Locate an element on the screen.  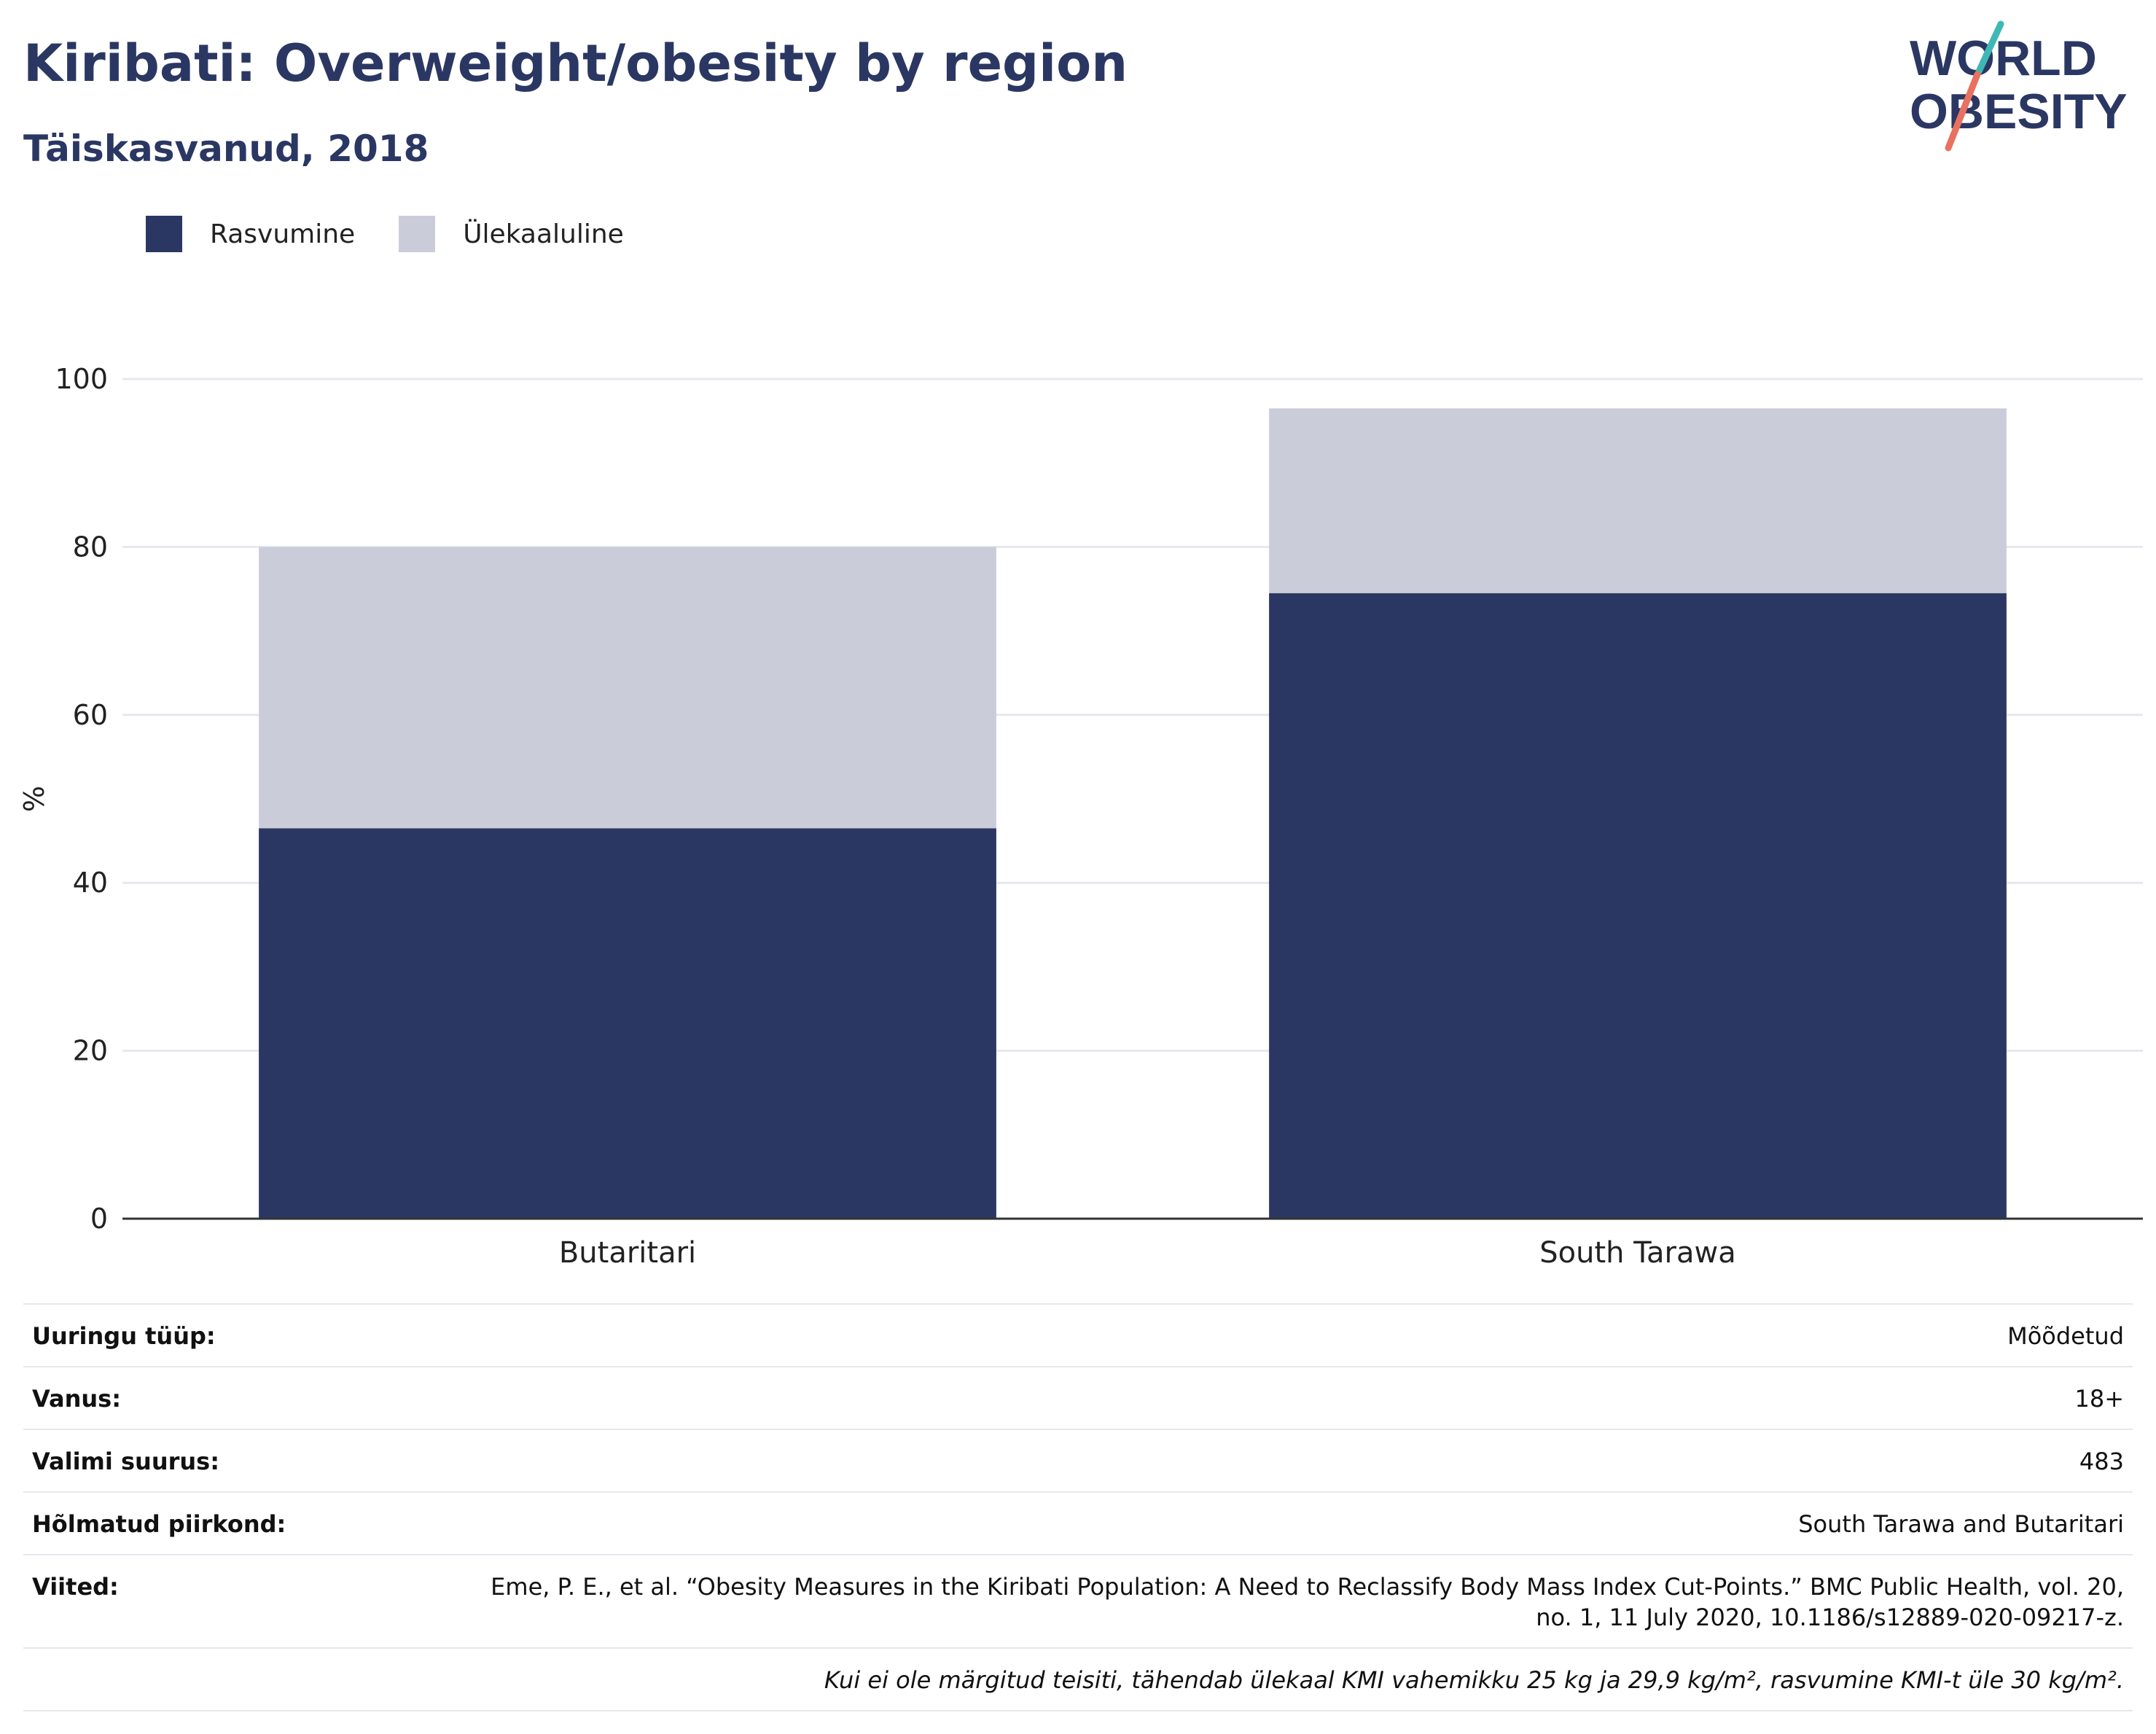
world-obesity-logo: WORLD OBESITY is located at coordinates (2019, 86).